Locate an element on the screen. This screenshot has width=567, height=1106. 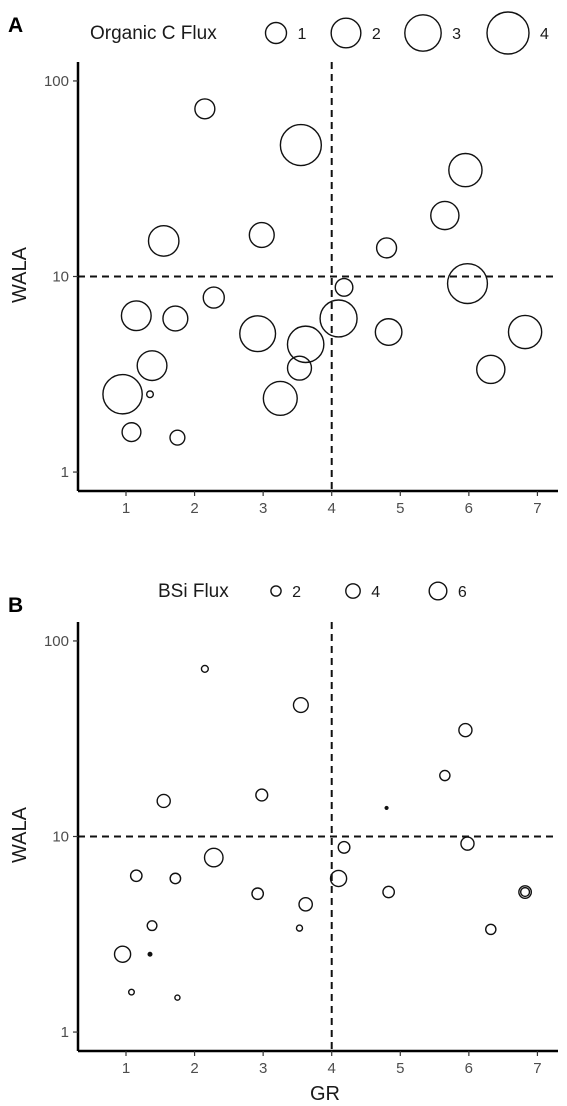
panel-a-letter: A is located at coordinates (15, 25).